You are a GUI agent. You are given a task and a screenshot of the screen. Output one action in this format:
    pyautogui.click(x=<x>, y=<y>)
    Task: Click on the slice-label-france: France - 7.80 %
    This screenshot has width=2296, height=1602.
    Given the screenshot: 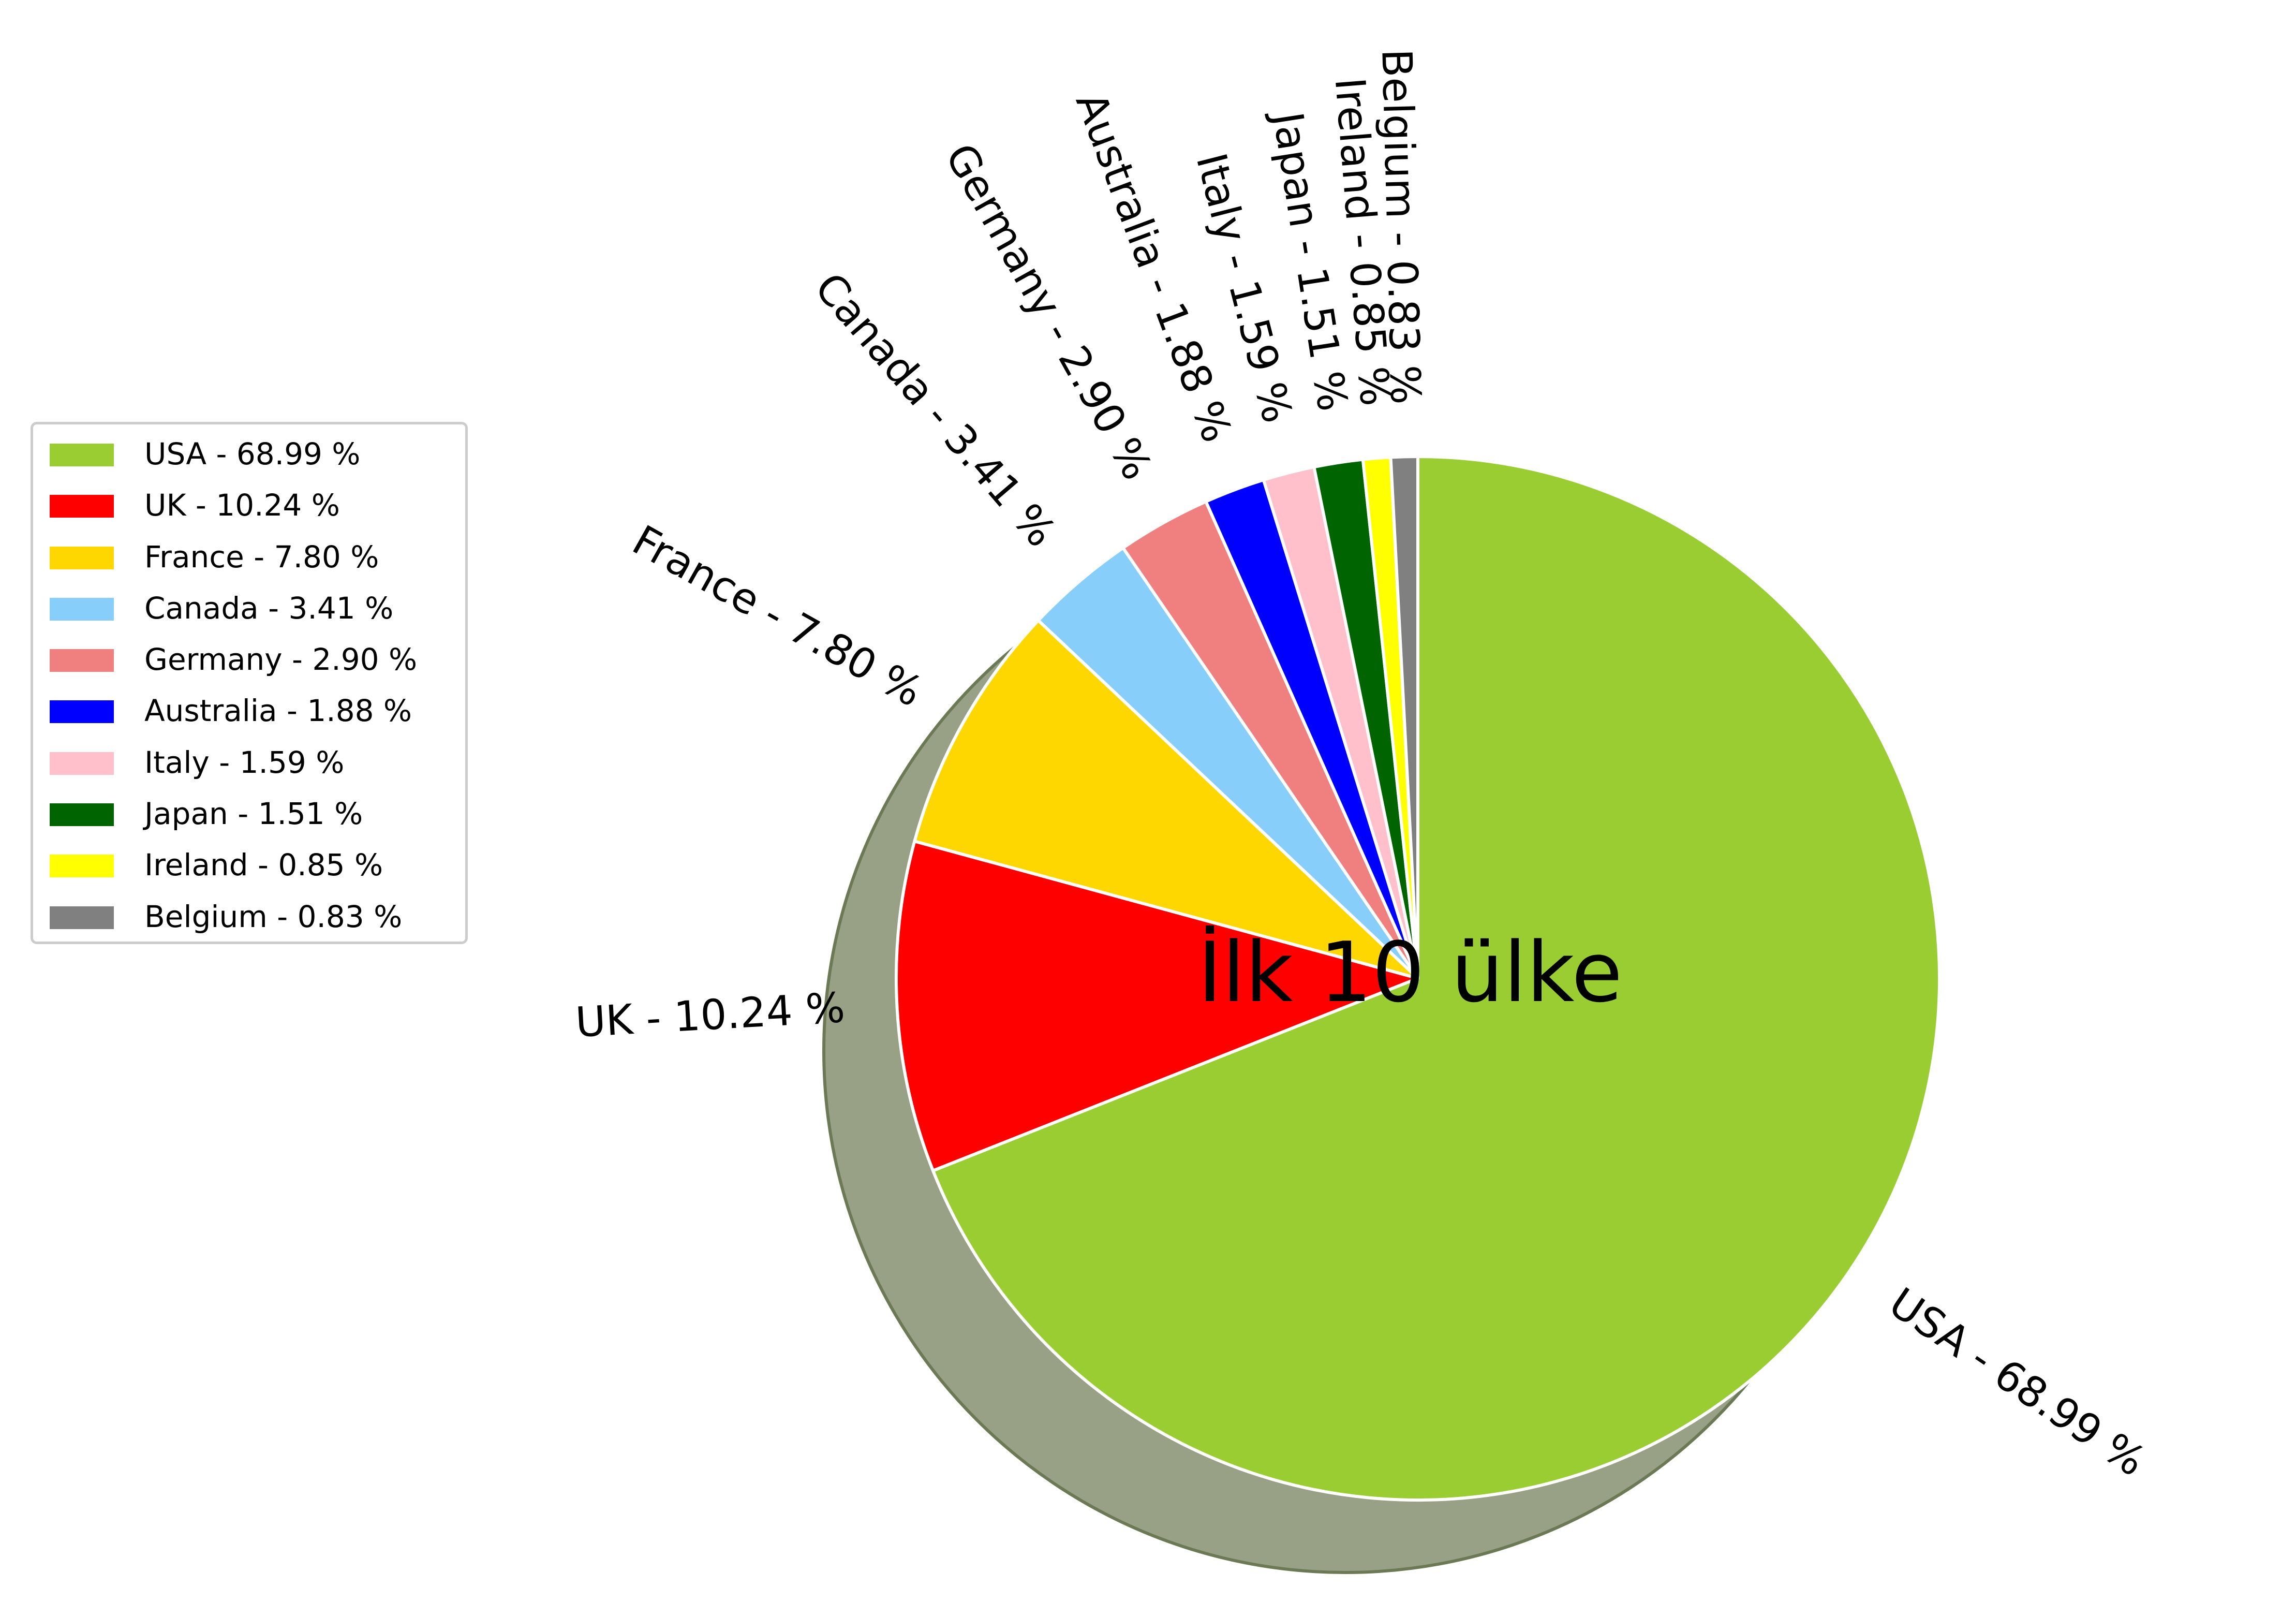 What is the action you would take?
    pyautogui.click(x=777, y=616)
    